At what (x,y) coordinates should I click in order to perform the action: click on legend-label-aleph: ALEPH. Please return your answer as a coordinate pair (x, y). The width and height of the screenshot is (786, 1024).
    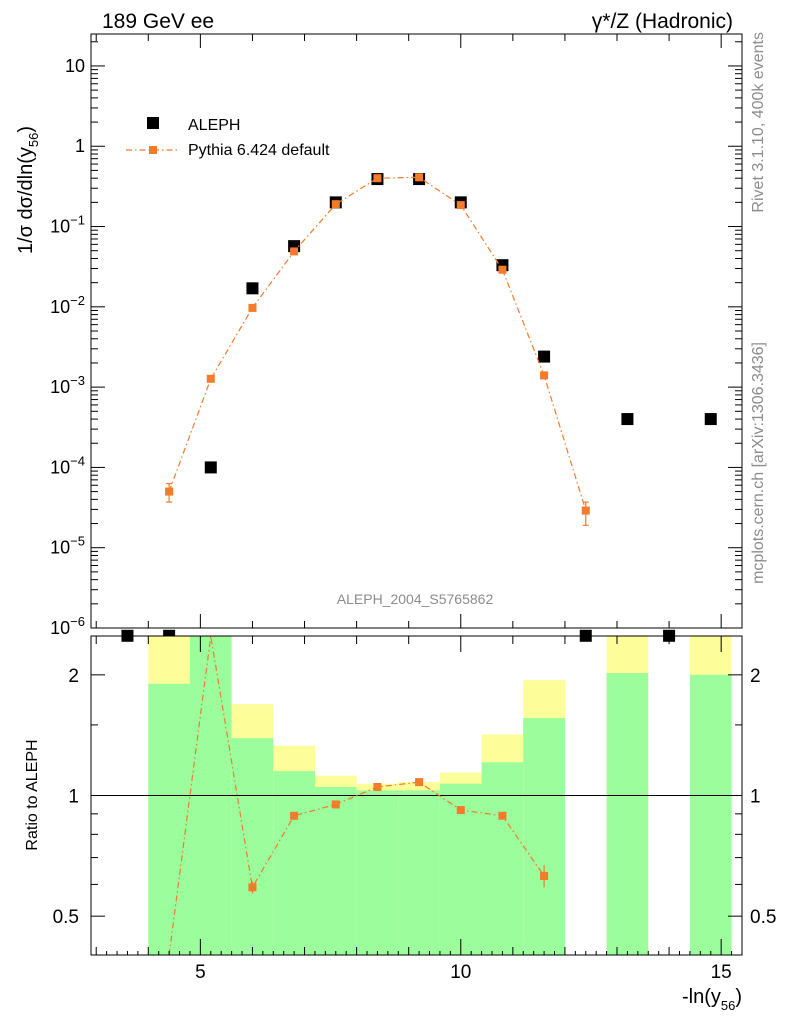
    Looking at the image, I should click on (214, 125).